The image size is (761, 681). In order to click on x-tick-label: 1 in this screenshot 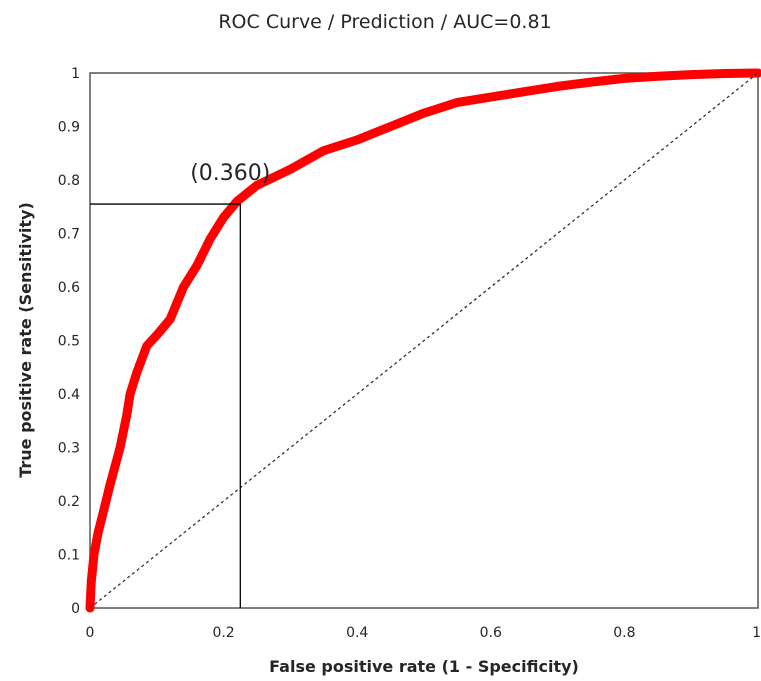, I will do `click(756, 633)`.